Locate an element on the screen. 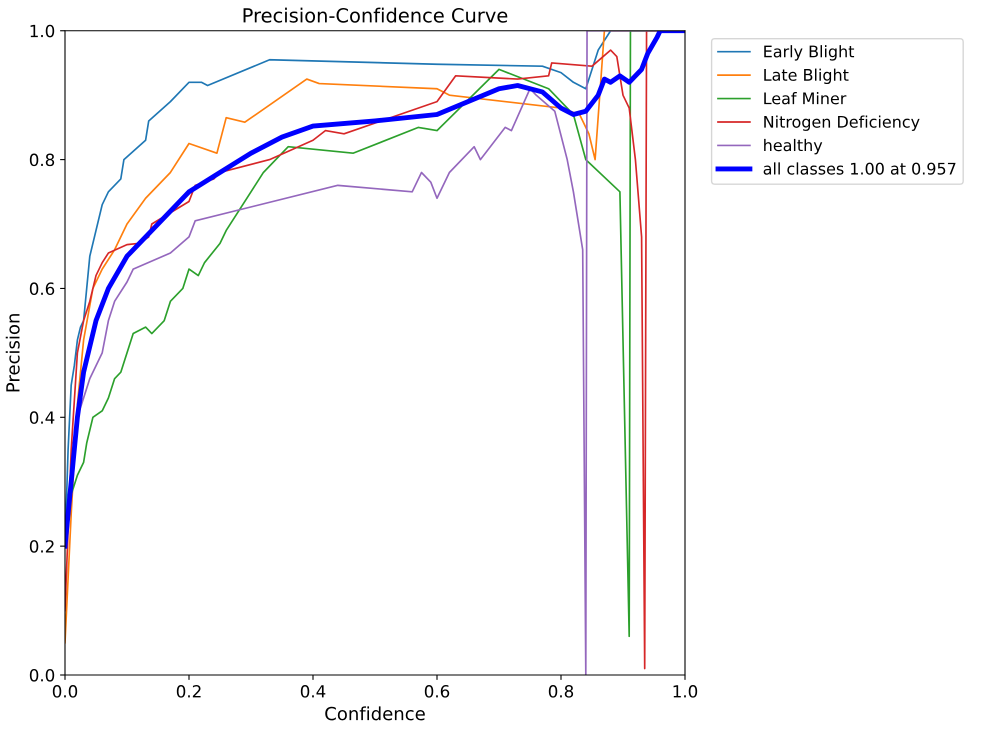  y-tick-label: 0.8 is located at coordinates (42, 160).